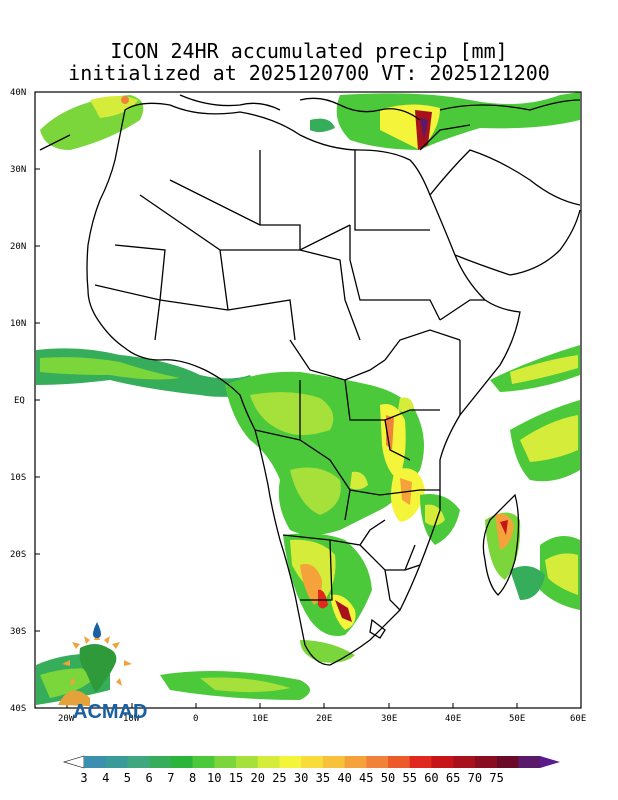 This screenshot has height=800, width=618. What do you see at coordinates (18, 170) in the screenshot?
I see `lat-tick-label: 30N` at bounding box center [18, 170].